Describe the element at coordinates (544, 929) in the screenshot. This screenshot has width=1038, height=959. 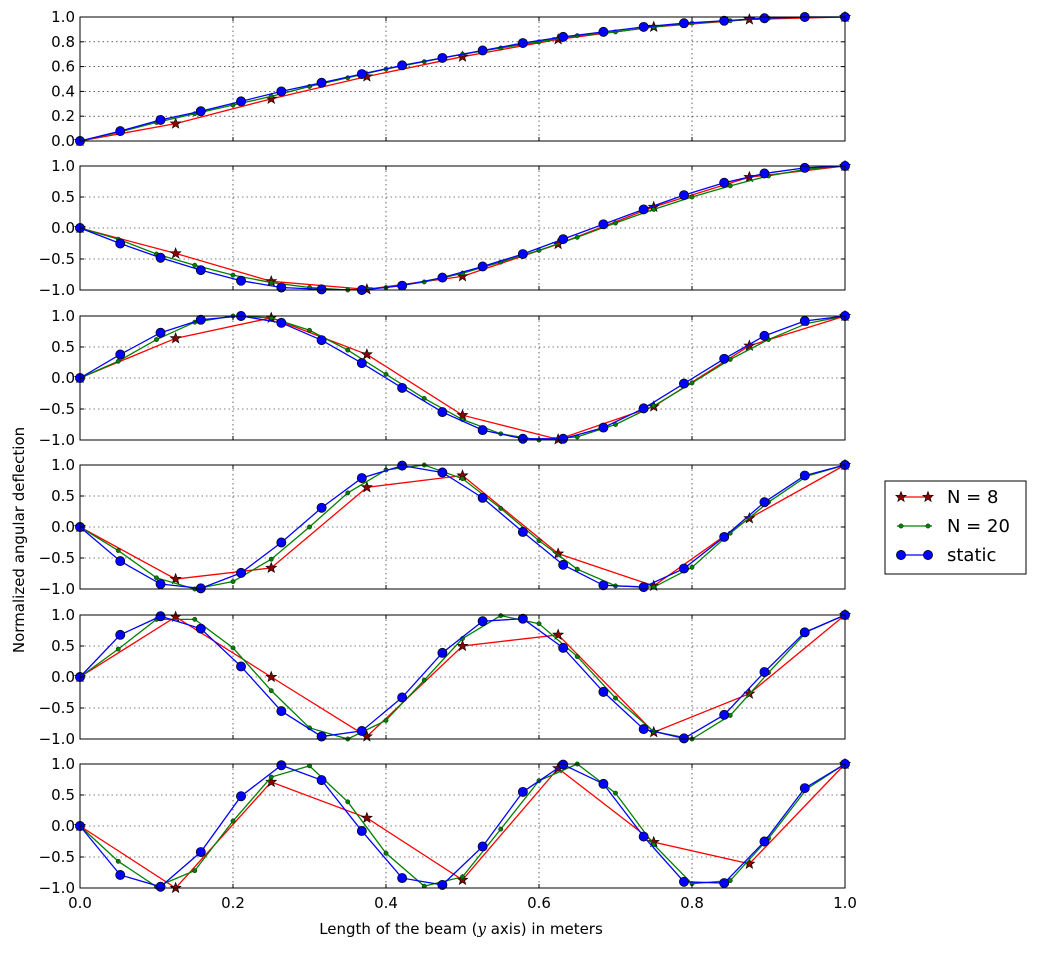
I see `x-axis-label-suffix: axis) in meters` at that location.